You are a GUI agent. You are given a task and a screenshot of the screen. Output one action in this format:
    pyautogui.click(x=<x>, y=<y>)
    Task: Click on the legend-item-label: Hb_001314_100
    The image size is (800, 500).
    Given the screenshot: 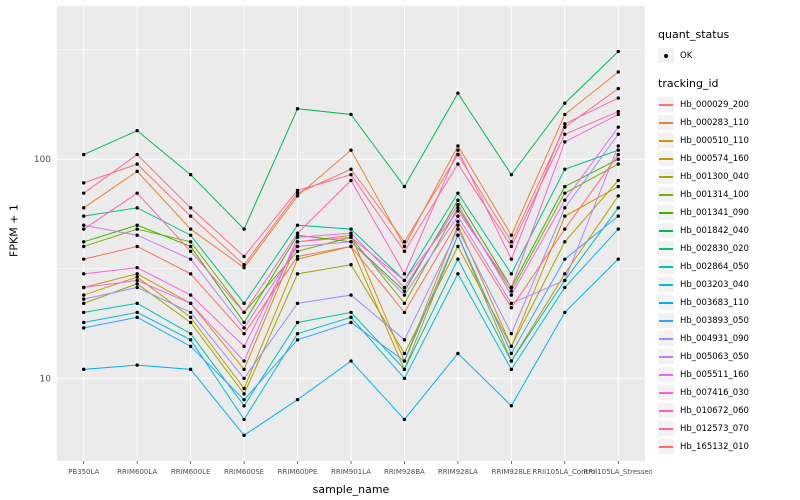 What is the action you would take?
    pyautogui.click(x=714, y=194)
    